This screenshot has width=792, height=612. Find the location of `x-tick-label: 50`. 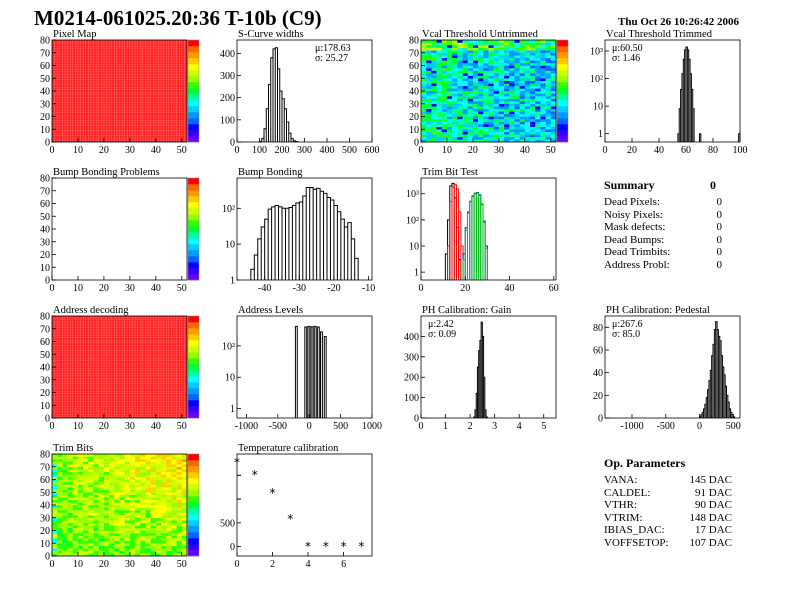

x-tick-label: 50 is located at coordinates (182, 150).